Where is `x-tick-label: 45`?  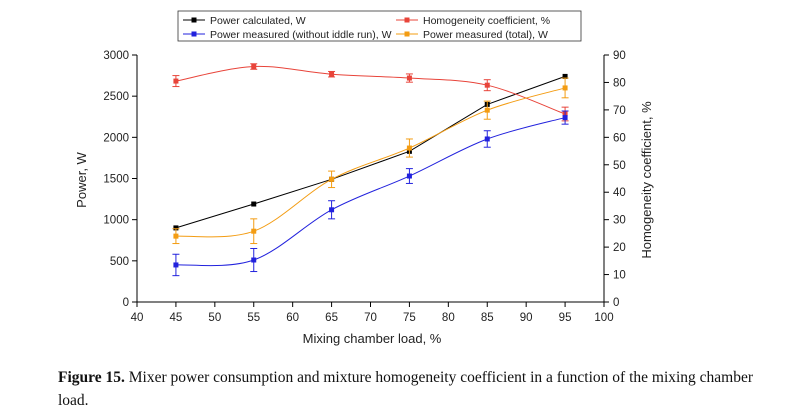 x-tick-label: 45 is located at coordinates (176, 318).